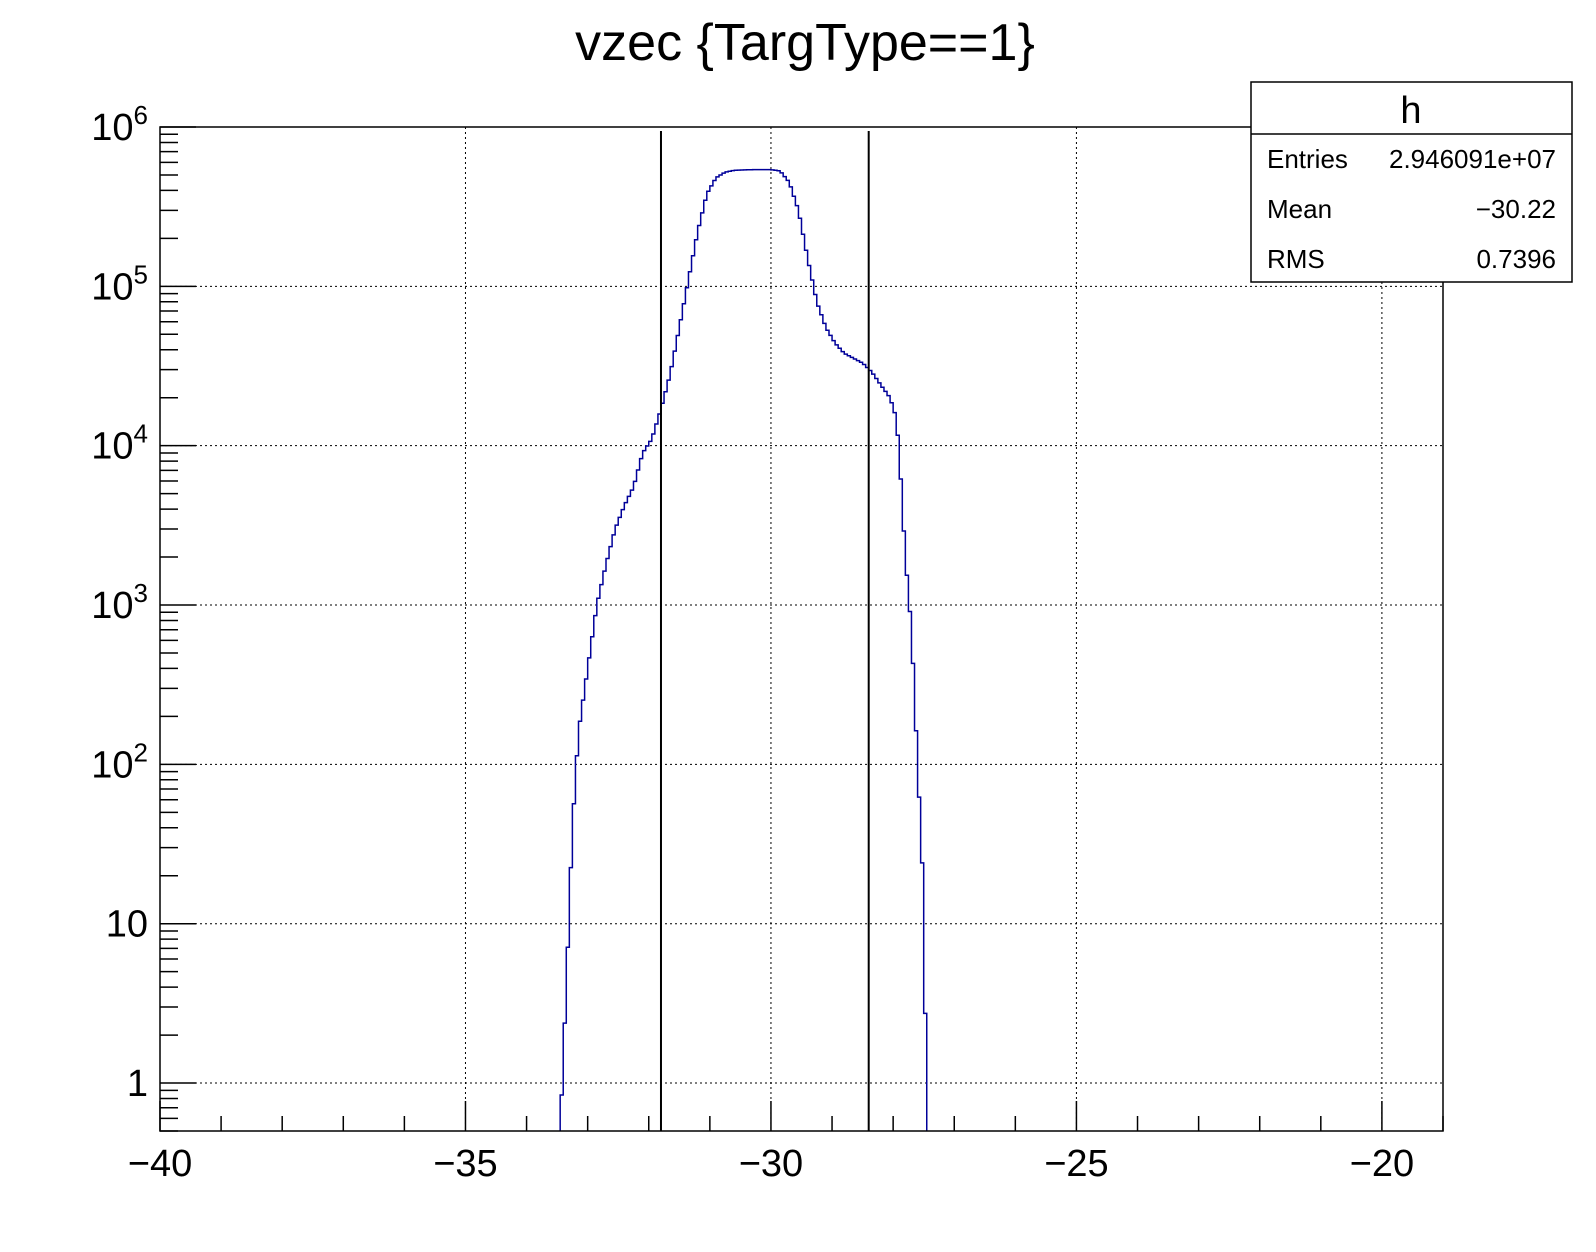  I want to click on x-tick-label: −35, so click(465, 1164).